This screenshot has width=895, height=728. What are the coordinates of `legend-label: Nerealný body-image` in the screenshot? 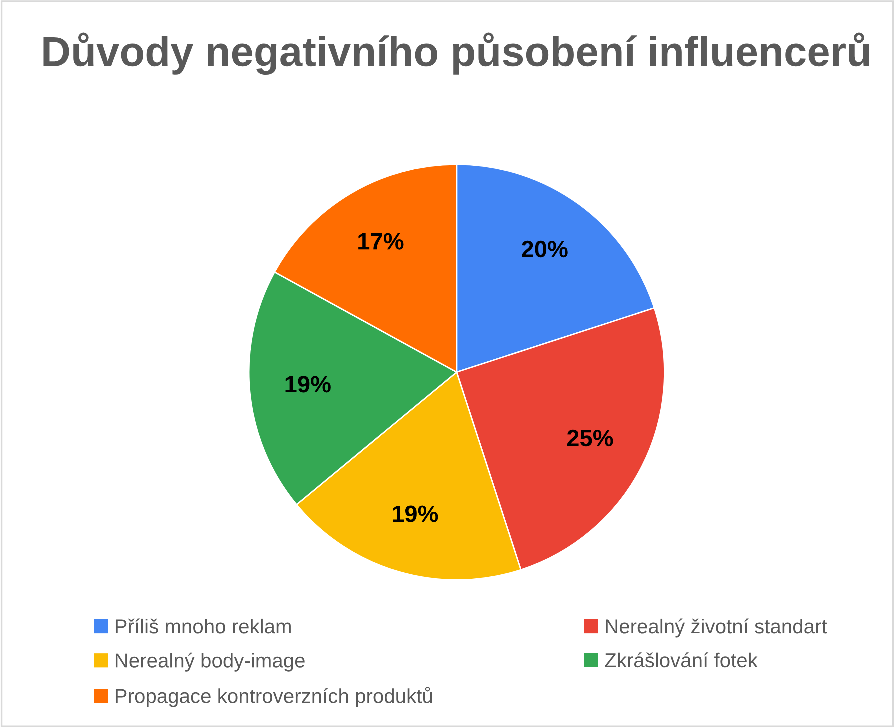 It's located at (210, 662).